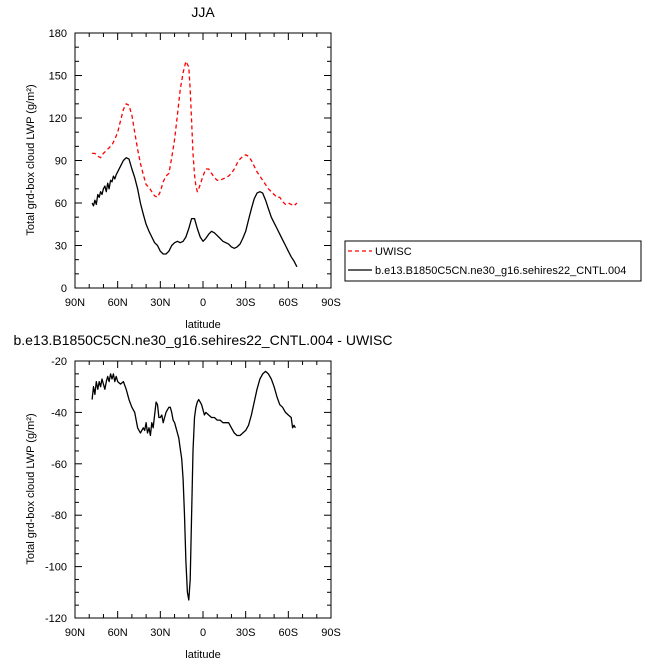  What do you see at coordinates (202, 325) in the screenshot?
I see `top-x-axis-label: latitude` at bounding box center [202, 325].